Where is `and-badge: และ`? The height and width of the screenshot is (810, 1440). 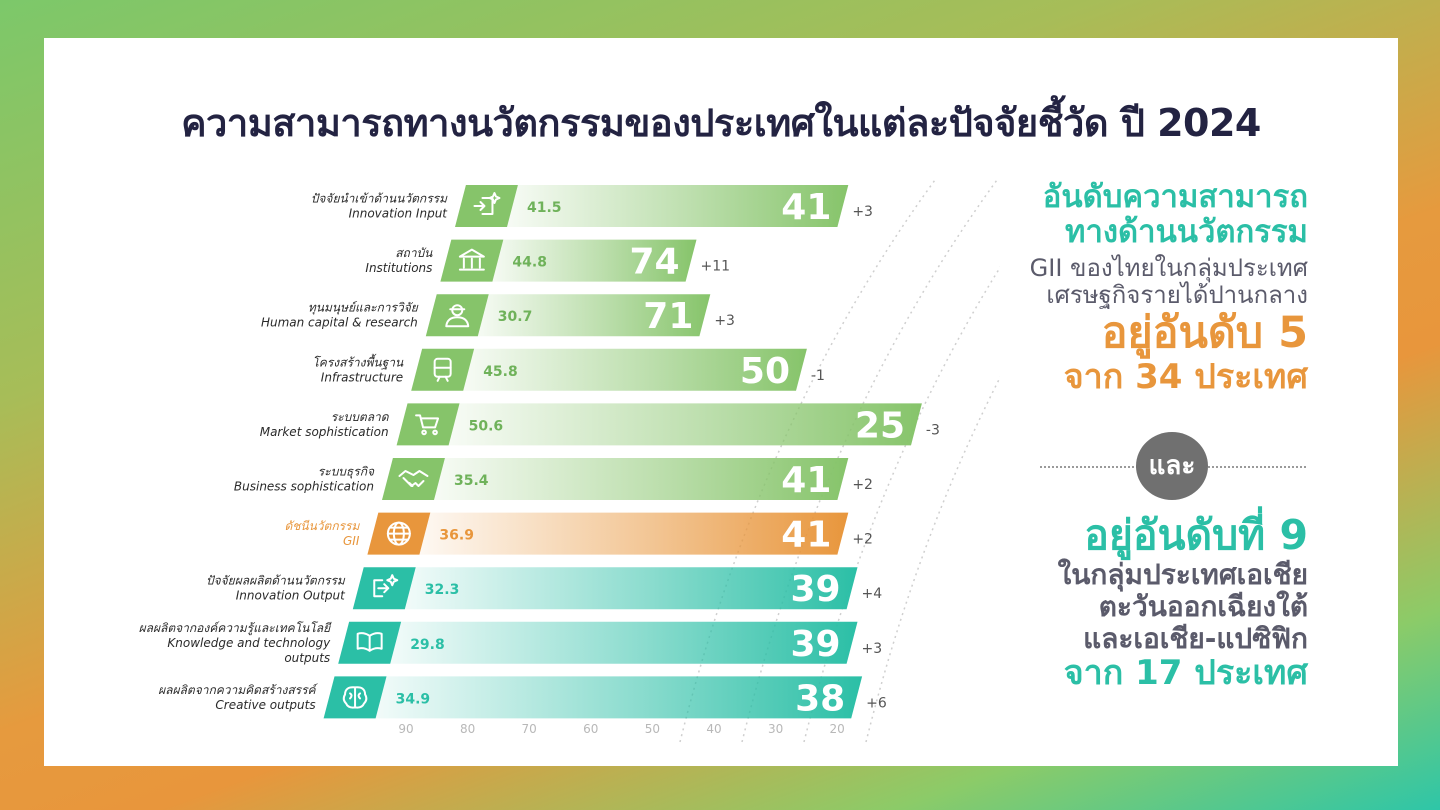
and-badge: และ is located at coordinates (1172, 466).